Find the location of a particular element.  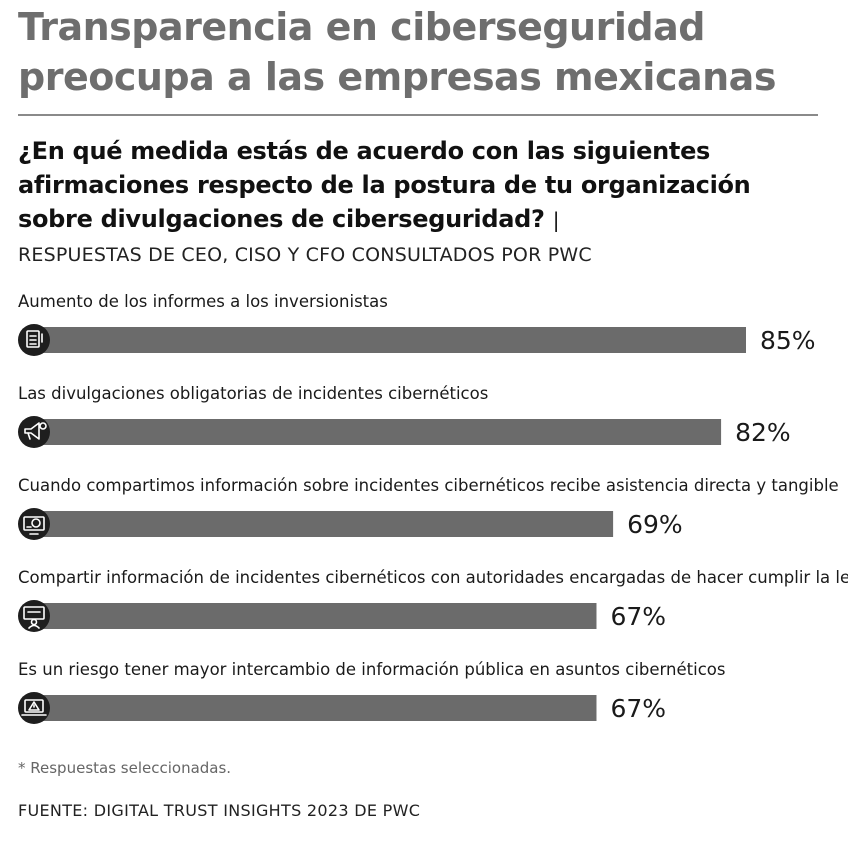

target-presentation-icon-glyph is located at coordinates (34, 525).